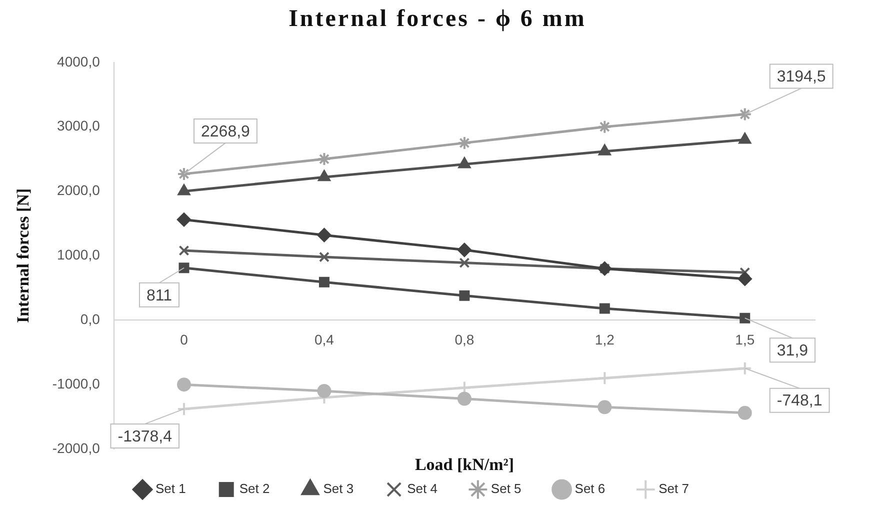 This screenshot has height=506, width=875. Describe the element at coordinates (90, 318) in the screenshot. I see `y-tick-label: 0,0` at that location.